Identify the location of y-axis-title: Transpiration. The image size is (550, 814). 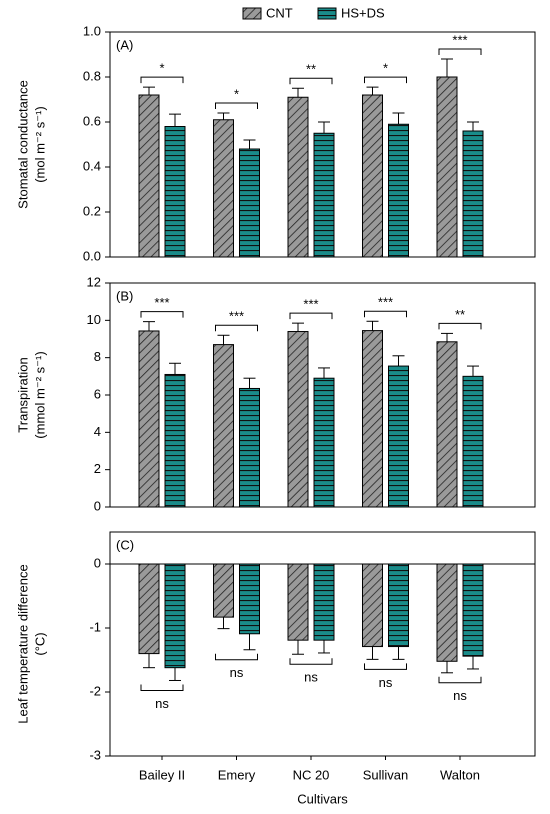
(22, 394).